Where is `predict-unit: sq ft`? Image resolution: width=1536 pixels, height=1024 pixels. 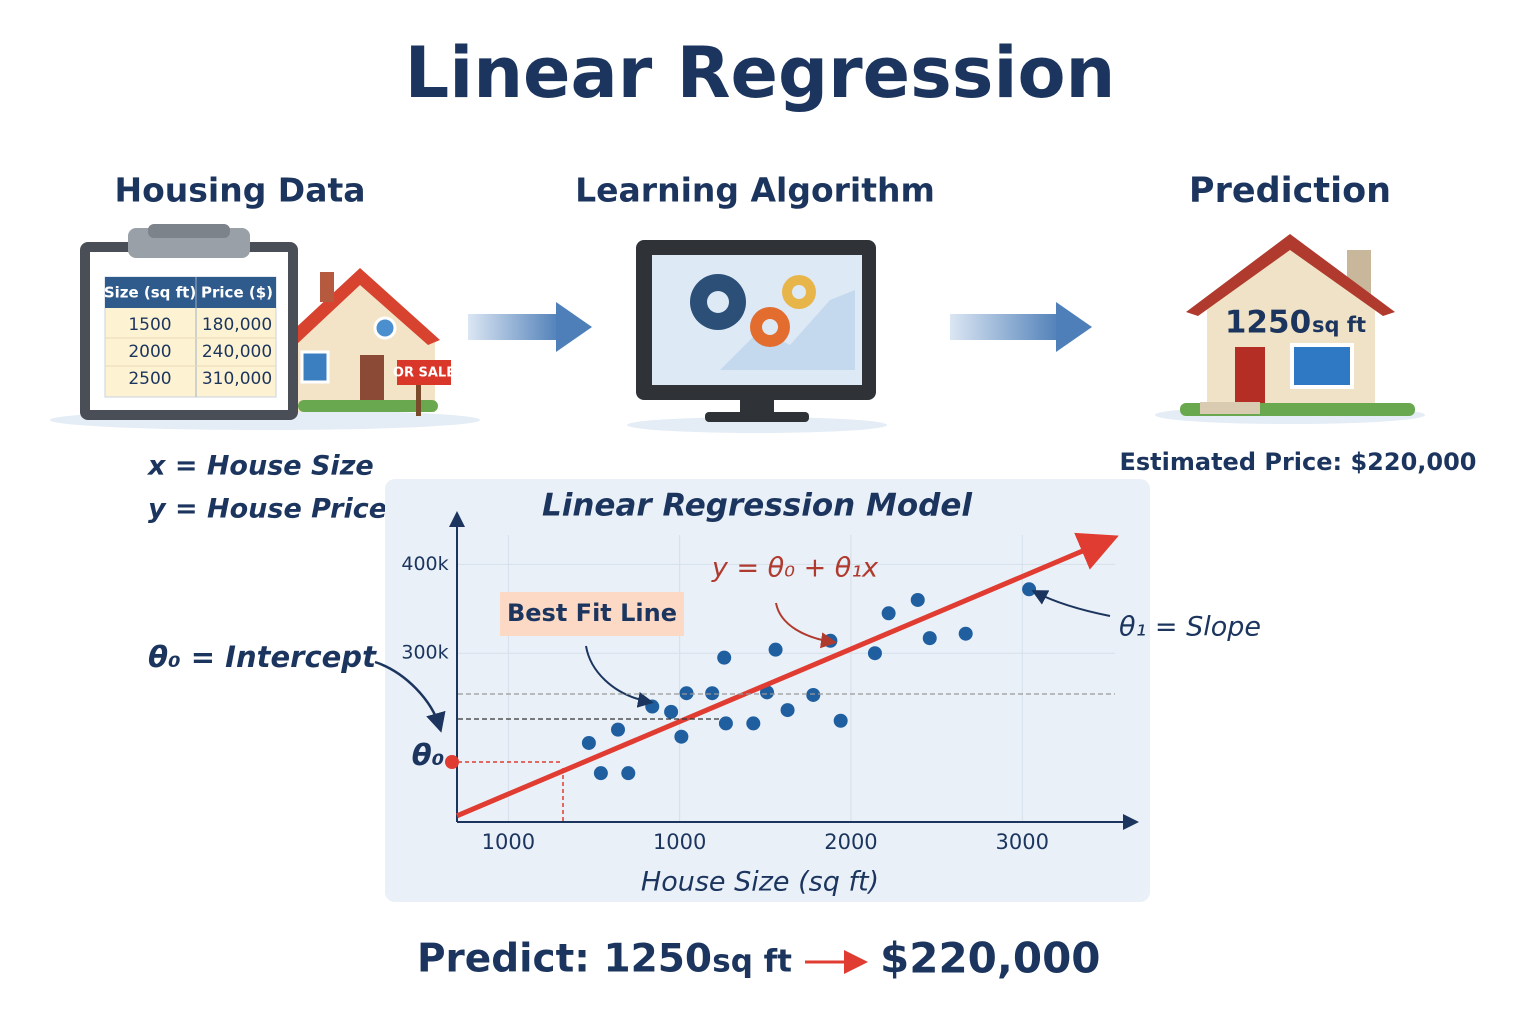
predict-unit: sq ft is located at coordinates (752, 962).